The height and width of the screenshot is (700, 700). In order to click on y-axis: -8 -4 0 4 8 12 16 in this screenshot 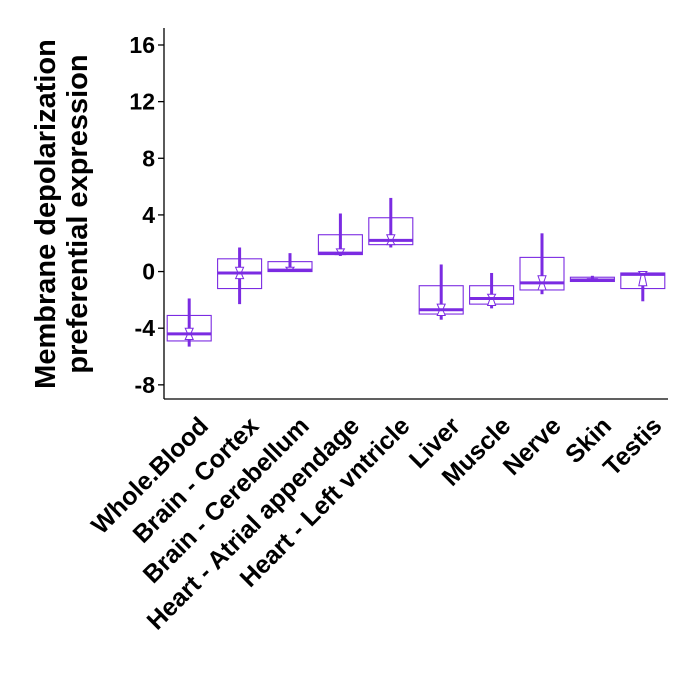, I will do `click(147, 213)`.